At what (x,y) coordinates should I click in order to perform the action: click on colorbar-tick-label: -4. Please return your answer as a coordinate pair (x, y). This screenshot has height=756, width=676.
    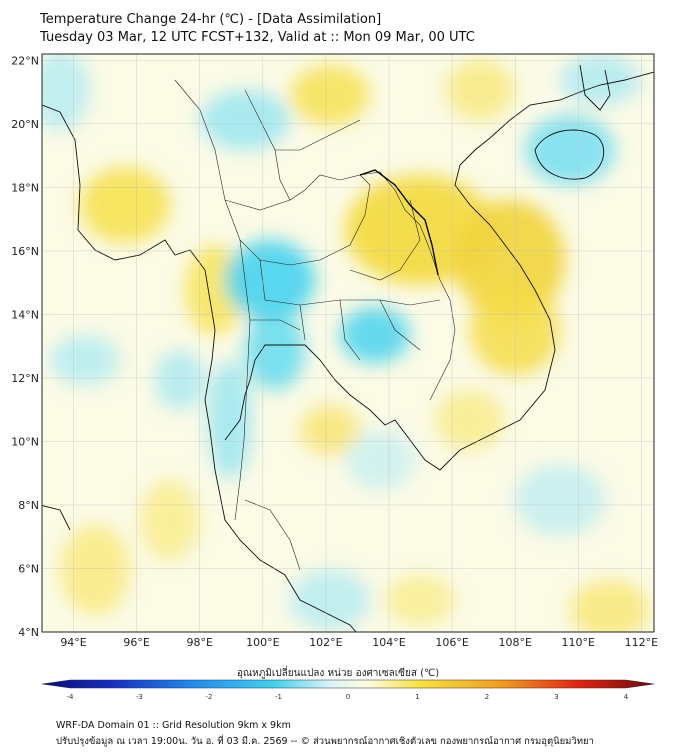
    Looking at the image, I should click on (71, 697).